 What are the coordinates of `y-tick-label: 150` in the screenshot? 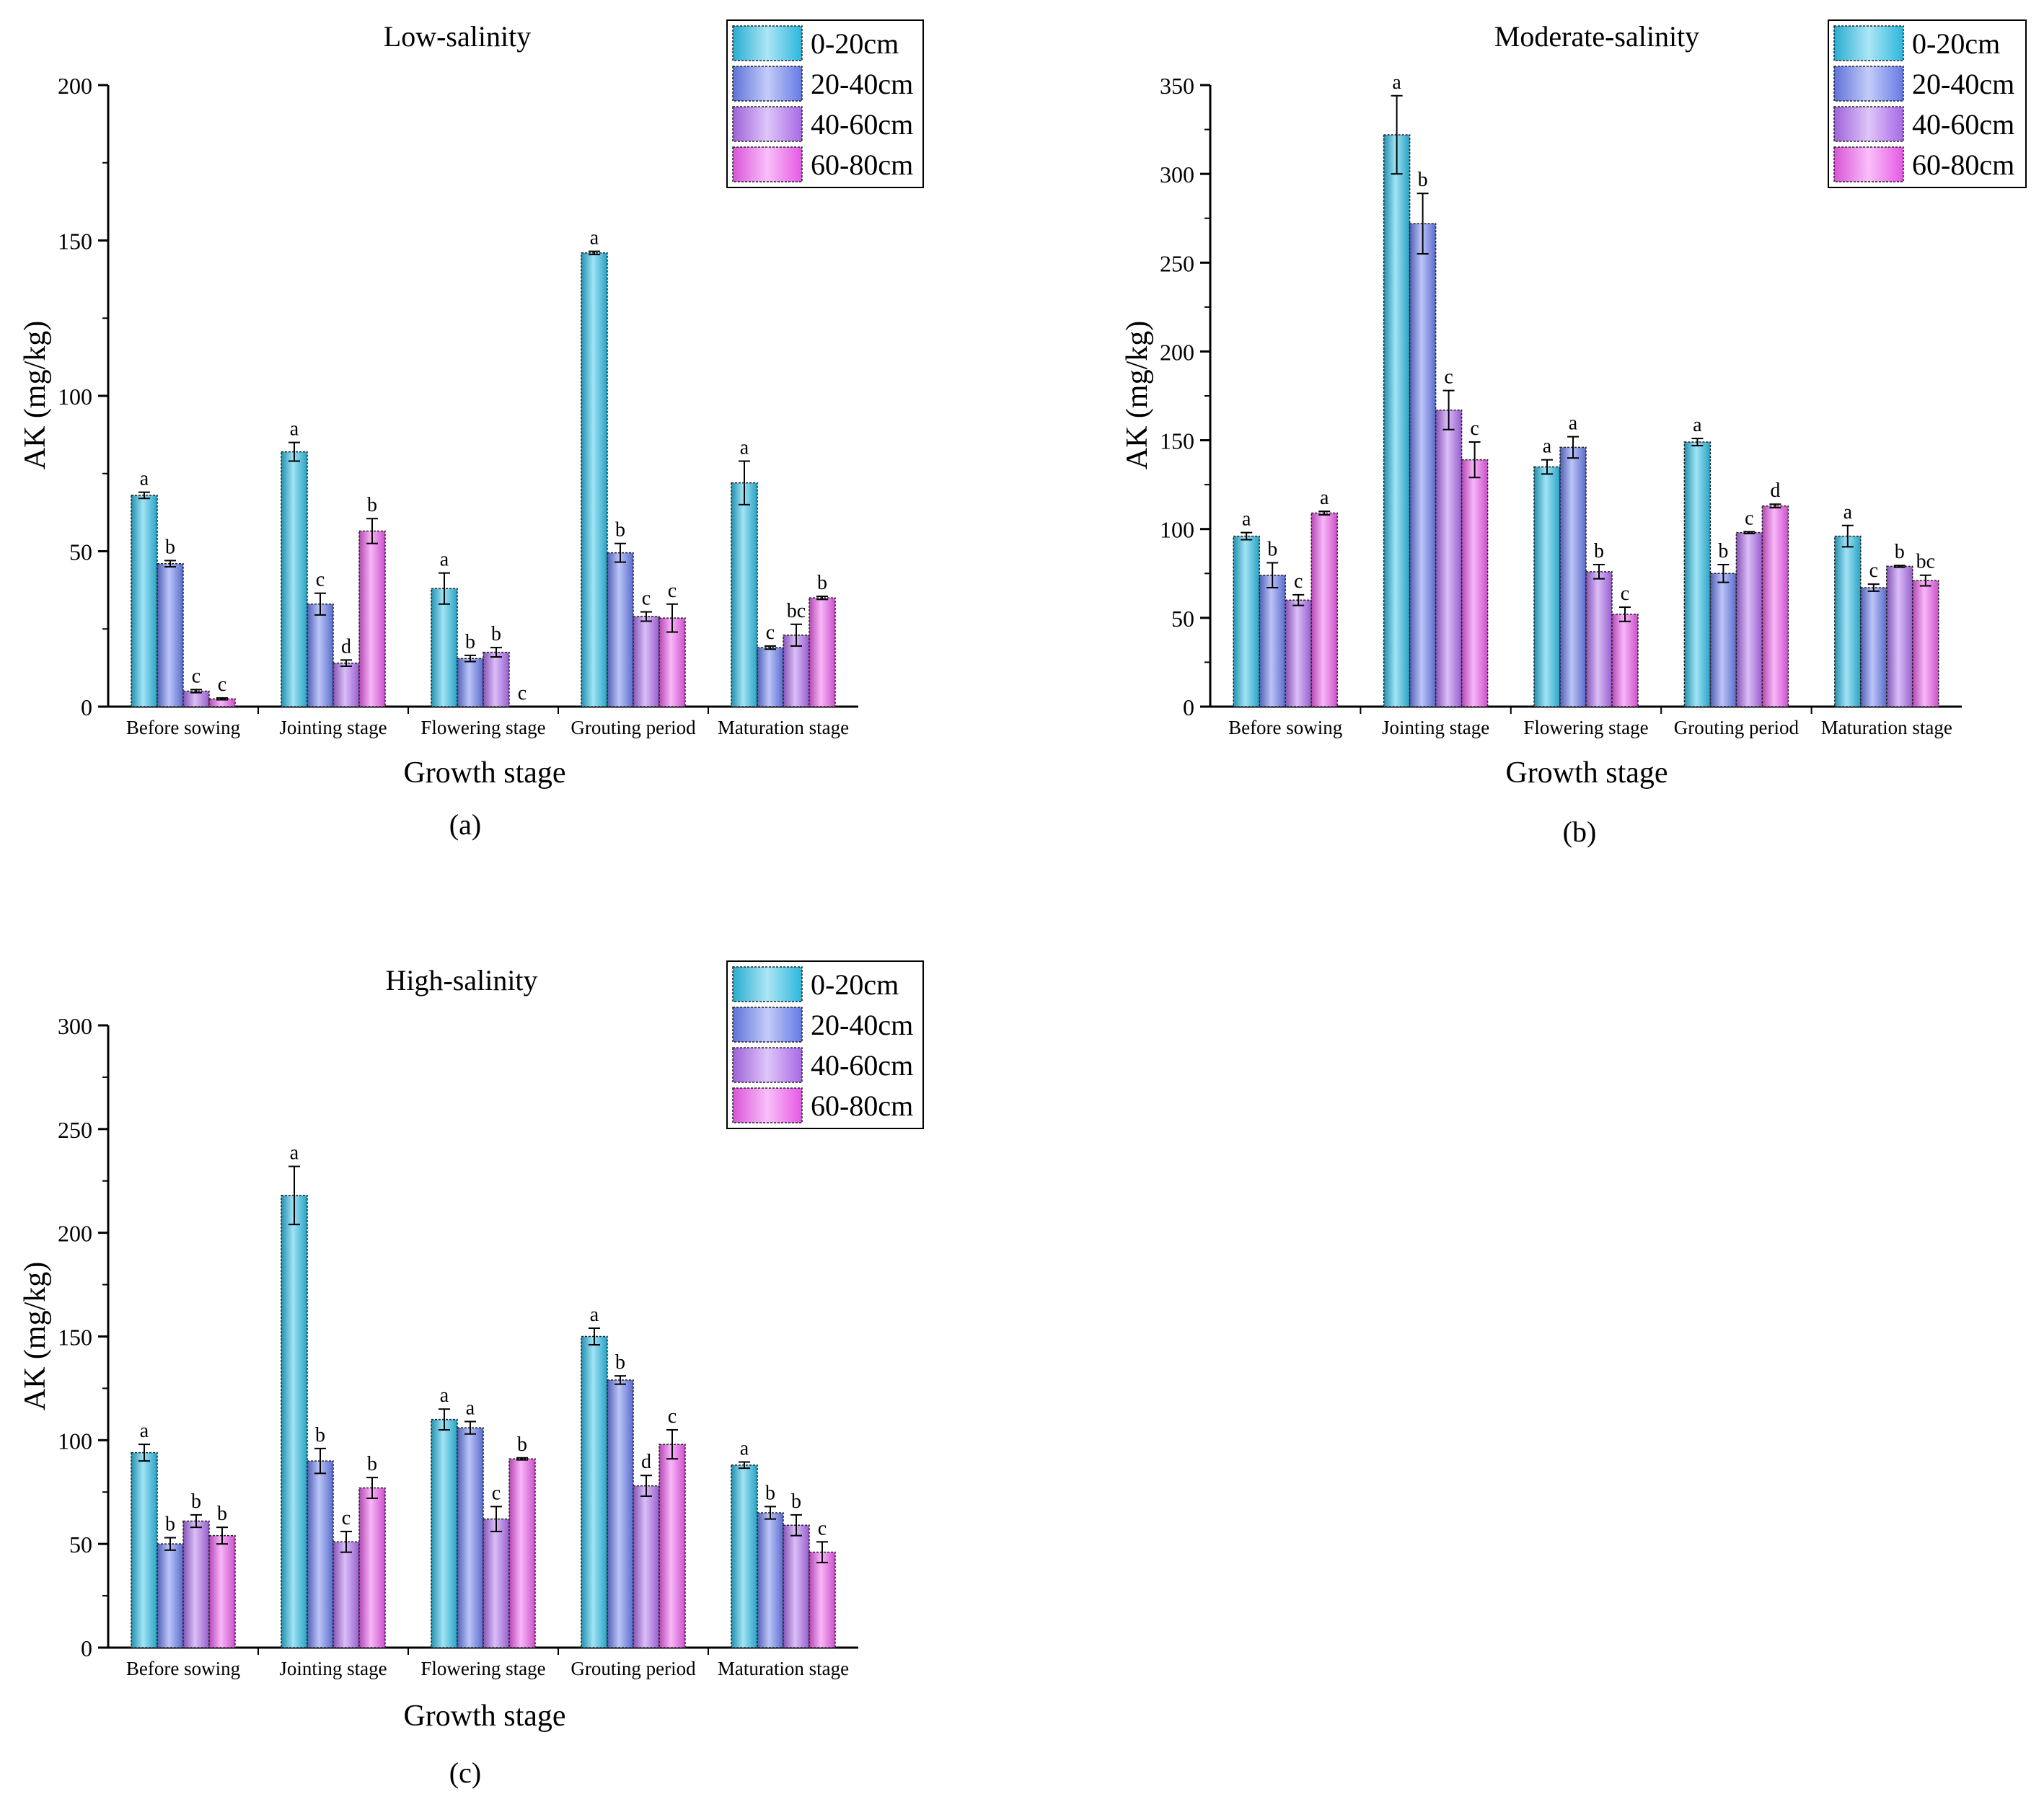 It's located at (75, 242).